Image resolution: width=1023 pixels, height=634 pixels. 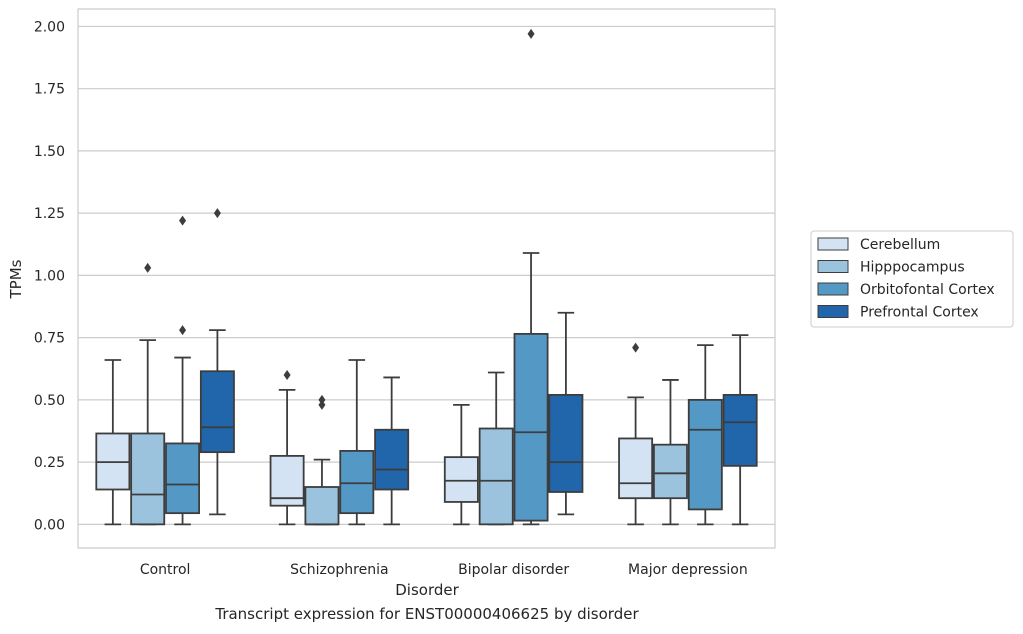 I want to click on x-tick-label: Bipolar disorder, so click(x=513, y=570).